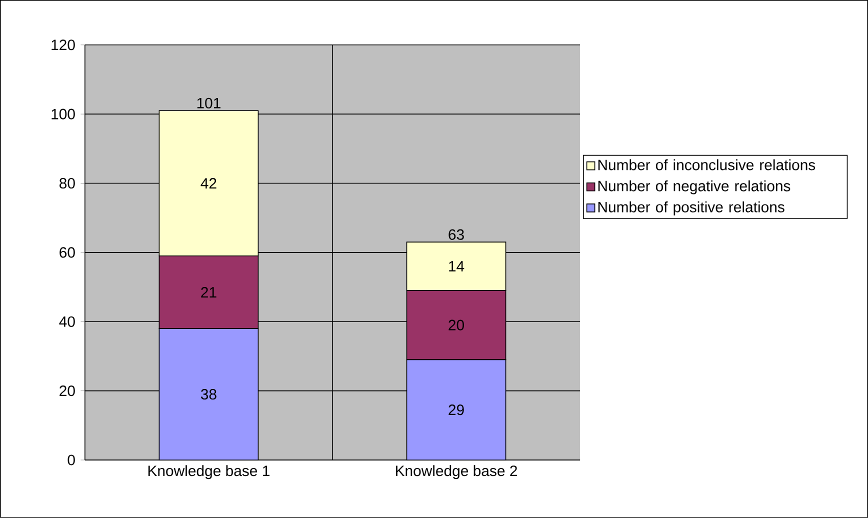  What do you see at coordinates (208, 292) in the screenshot?
I see `data-label: 21` at bounding box center [208, 292].